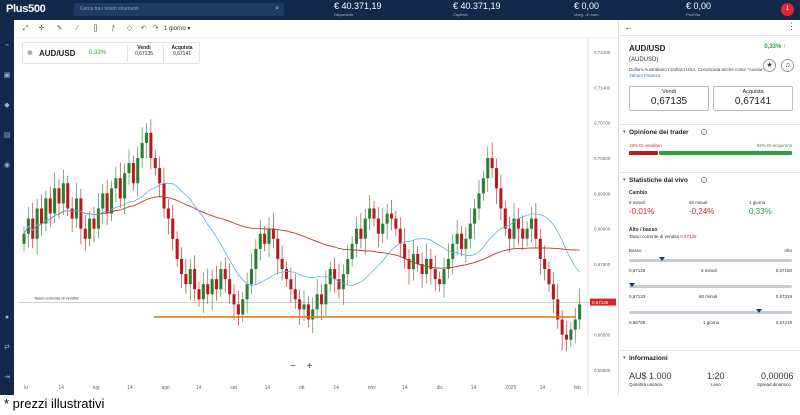 The width and height of the screenshot is (800, 415). What do you see at coordinates (144, 51) in the screenshot?
I see `infobox-sell: Vendi 0,67135` at bounding box center [144, 51].